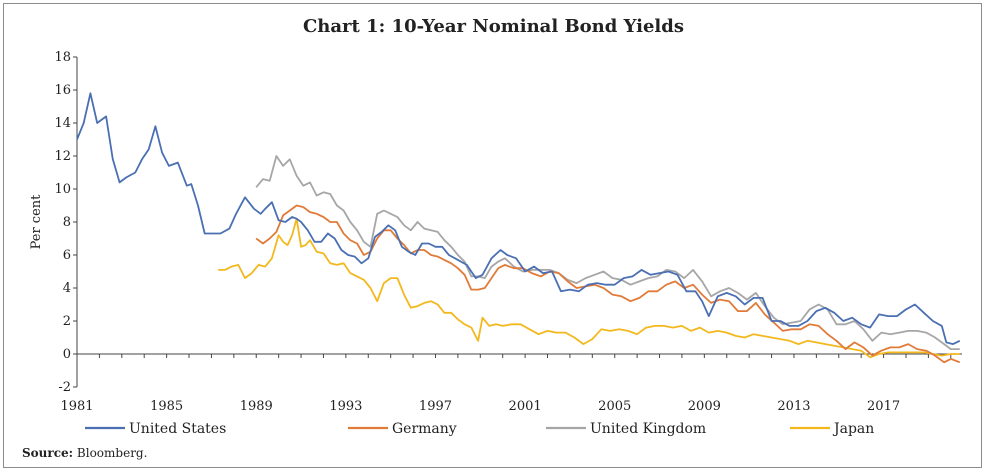  What do you see at coordinates (67, 354) in the screenshot?
I see `y-tick-label: 0` at bounding box center [67, 354].